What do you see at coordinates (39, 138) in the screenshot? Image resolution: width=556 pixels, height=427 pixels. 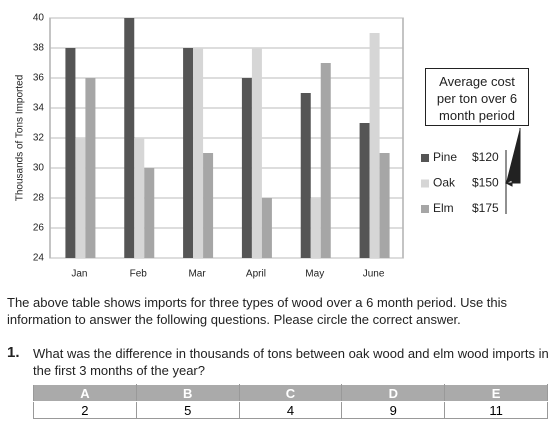 I see `y-tick-label: 32` at bounding box center [39, 138].